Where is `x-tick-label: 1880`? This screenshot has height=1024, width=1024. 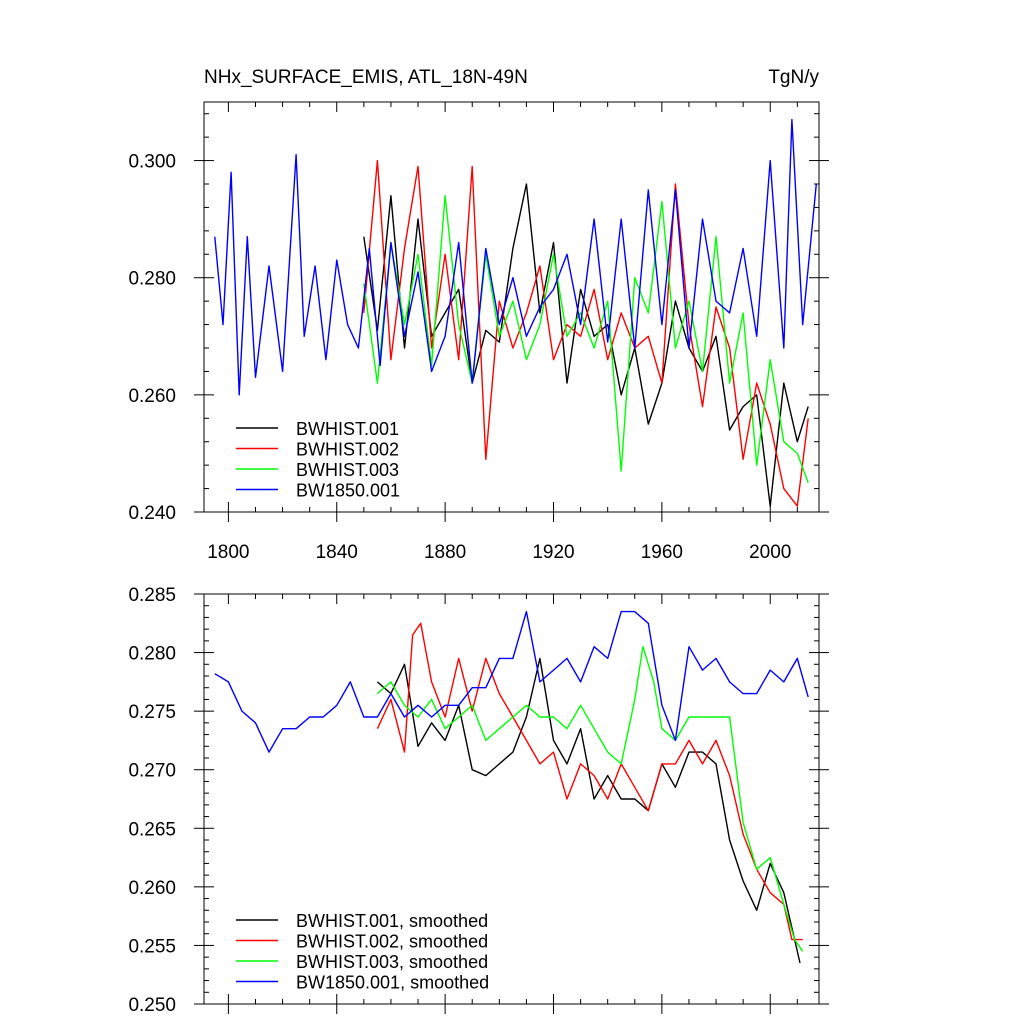
x-tick-label: 1880 is located at coordinates (445, 552).